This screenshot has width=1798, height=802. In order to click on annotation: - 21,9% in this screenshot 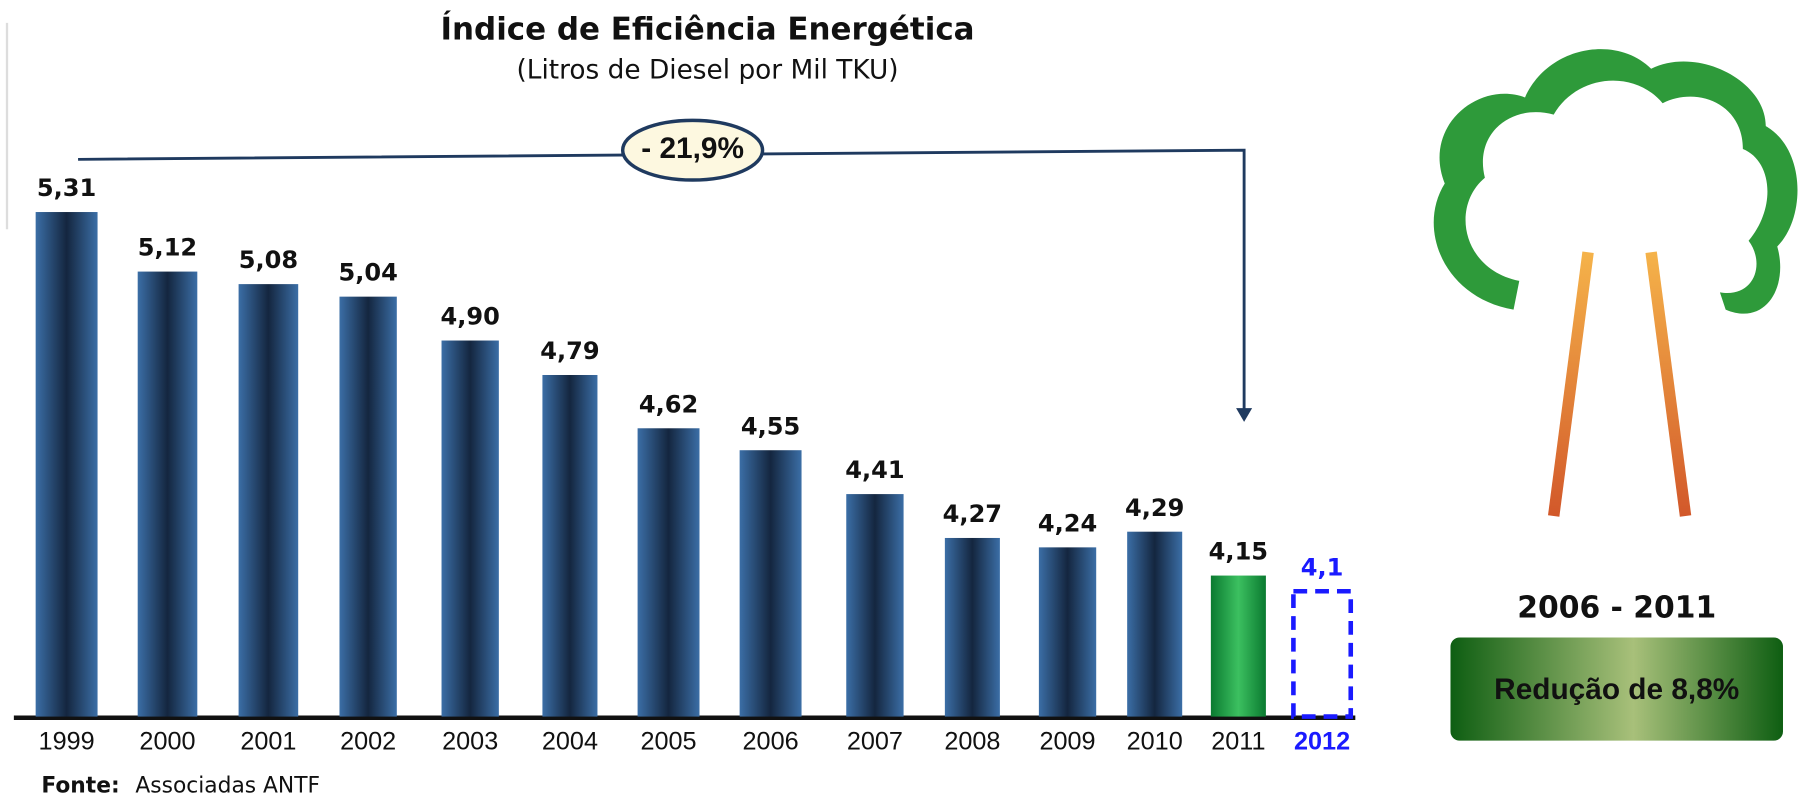, I will do `click(692, 148)`.